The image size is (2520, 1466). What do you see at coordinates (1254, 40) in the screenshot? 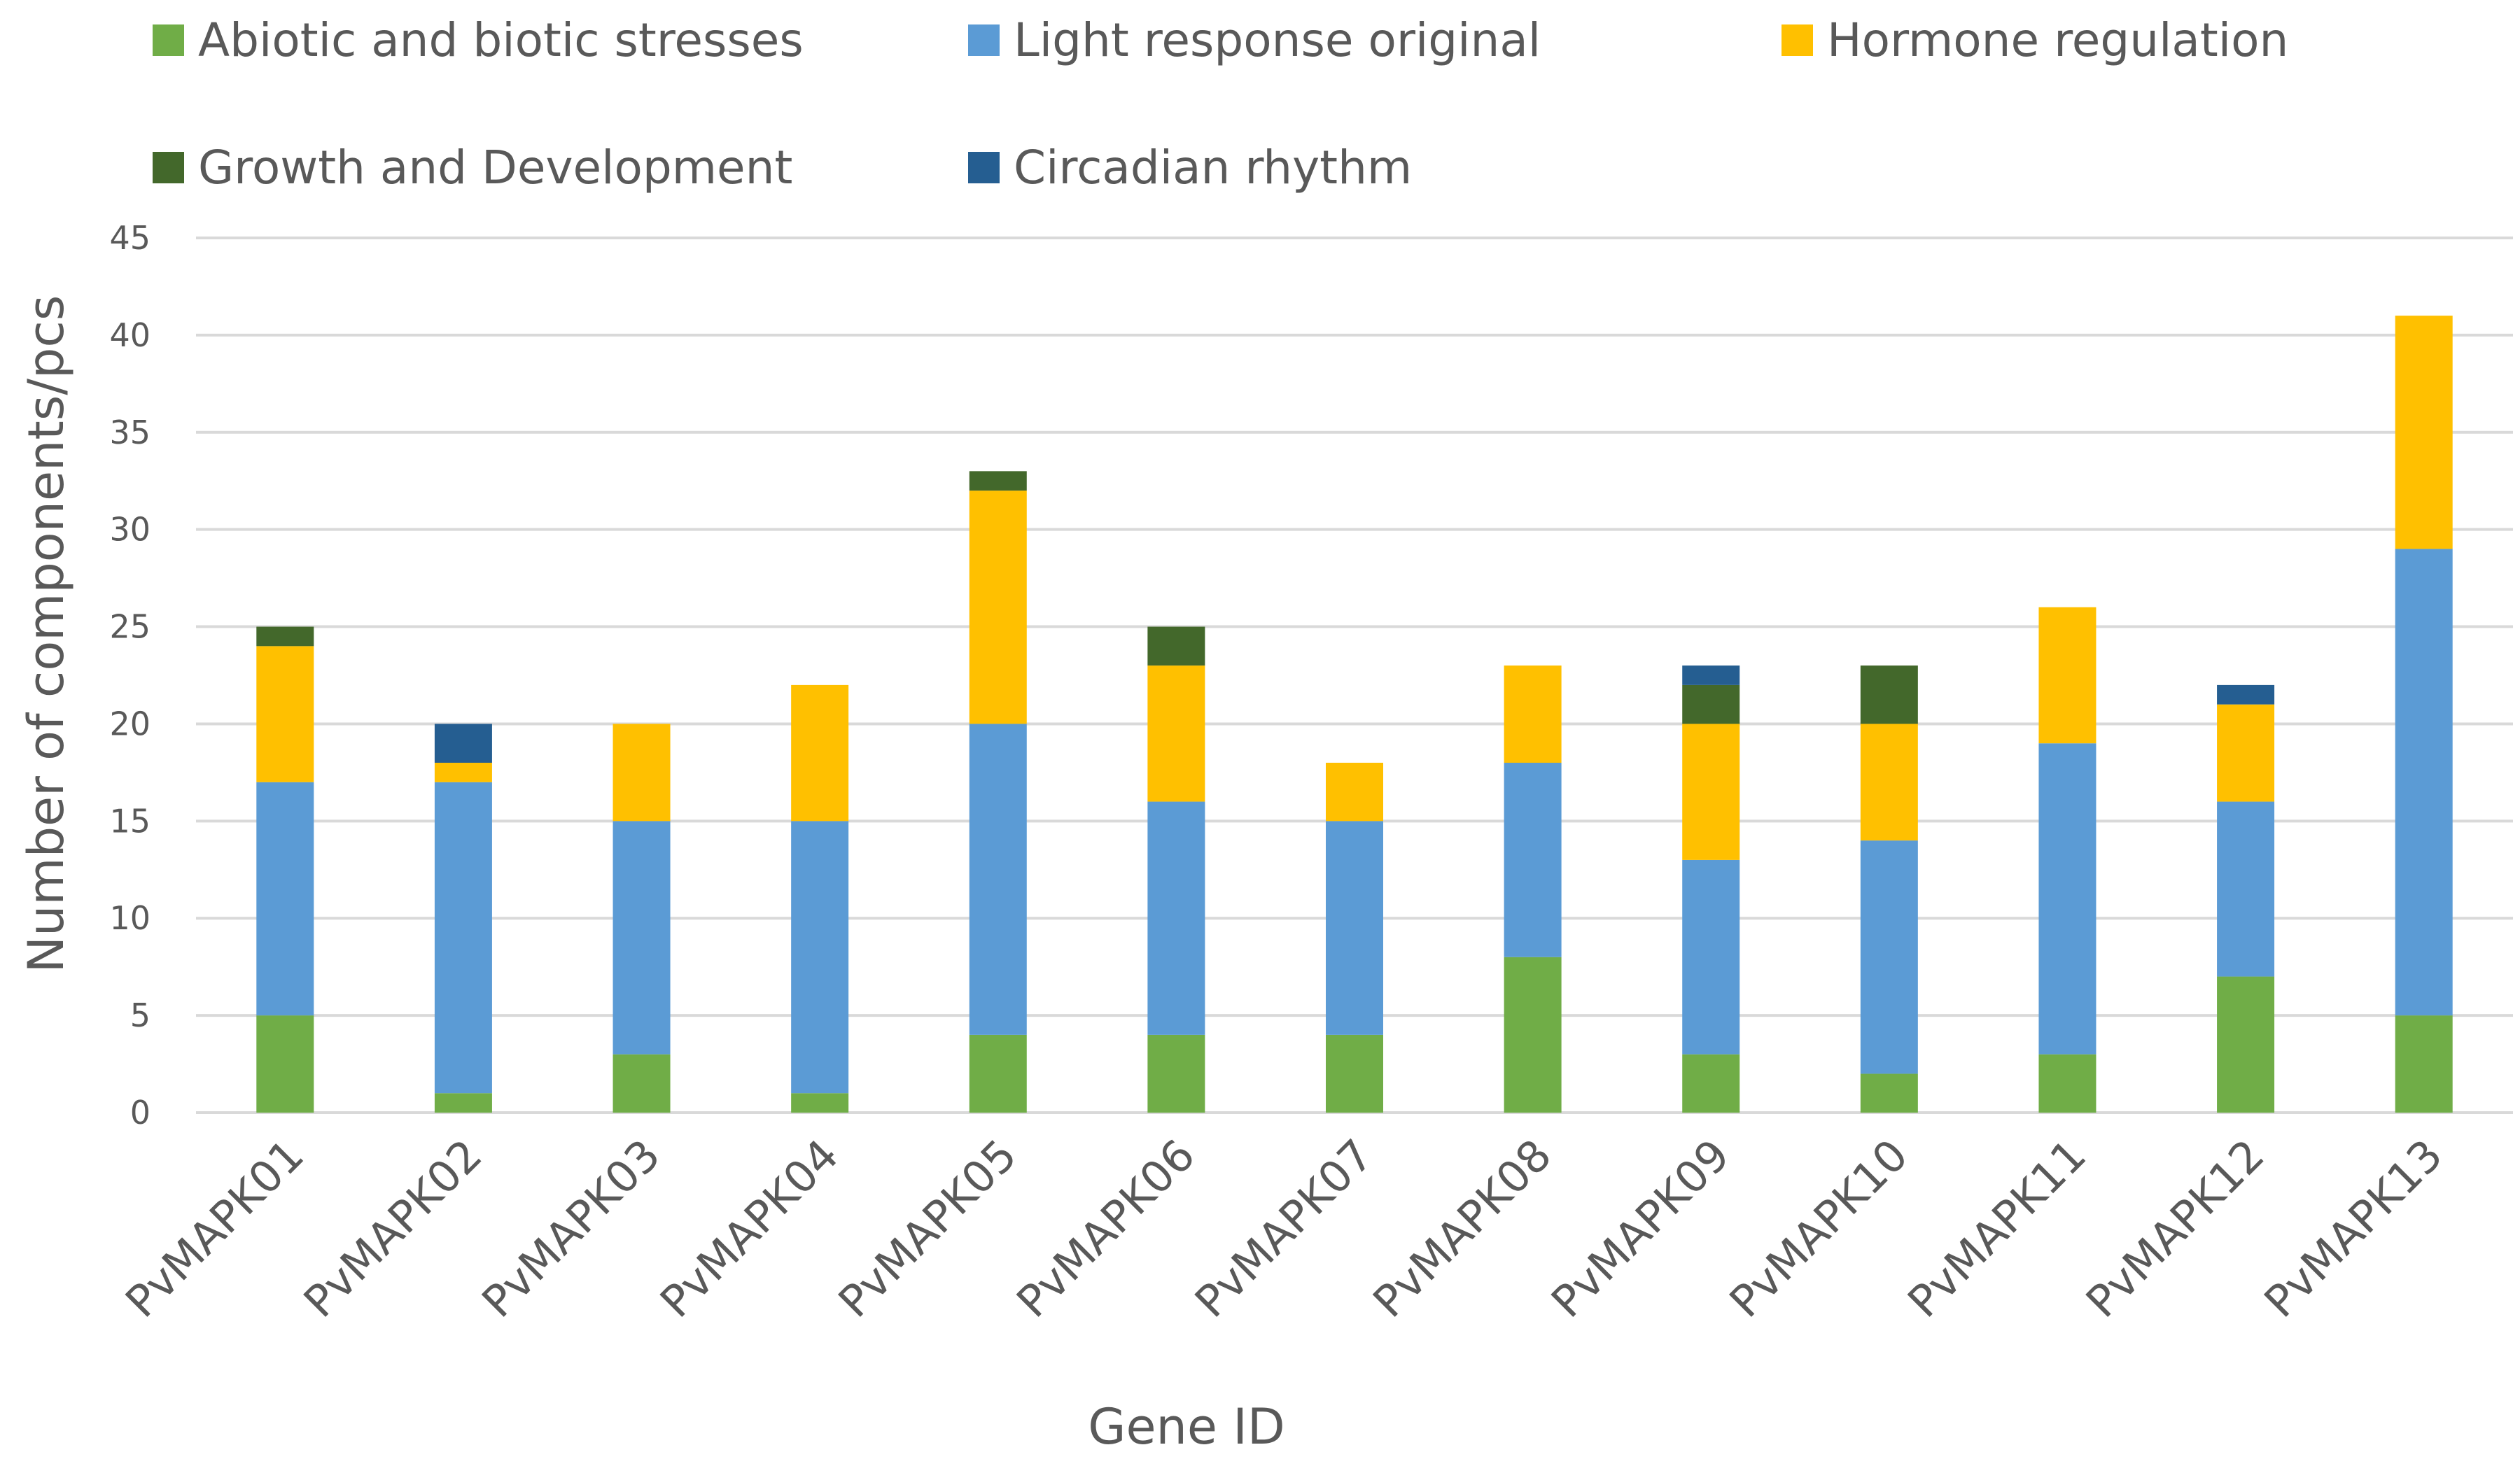
I see `legend-item-light-response-original: Light response original` at bounding box center [1254, 40].